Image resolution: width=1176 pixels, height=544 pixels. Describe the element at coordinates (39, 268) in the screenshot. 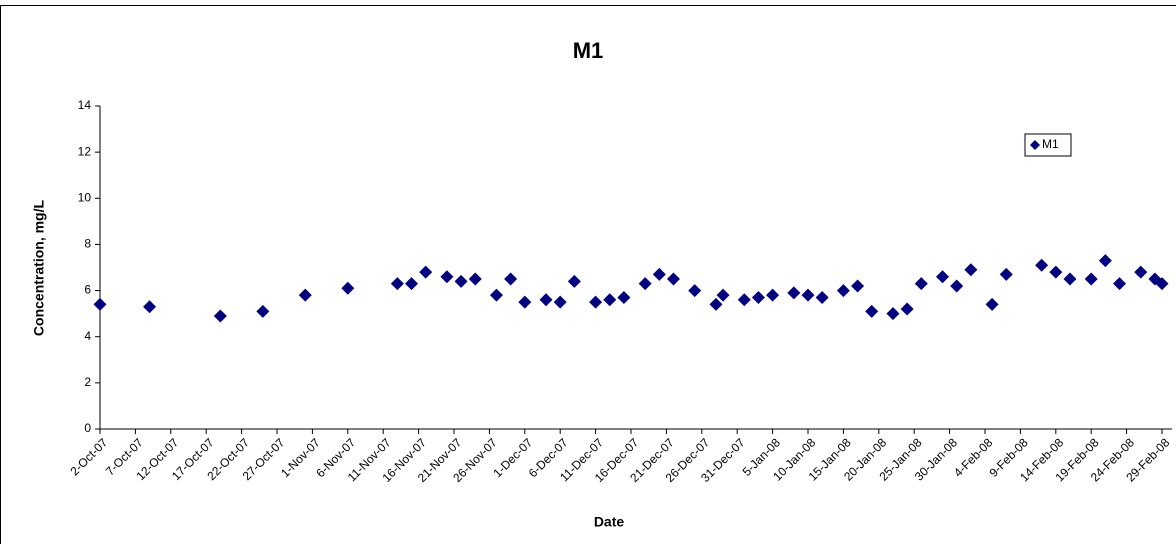

I see `y-axis-label: Concentration, mg/L` at that location.